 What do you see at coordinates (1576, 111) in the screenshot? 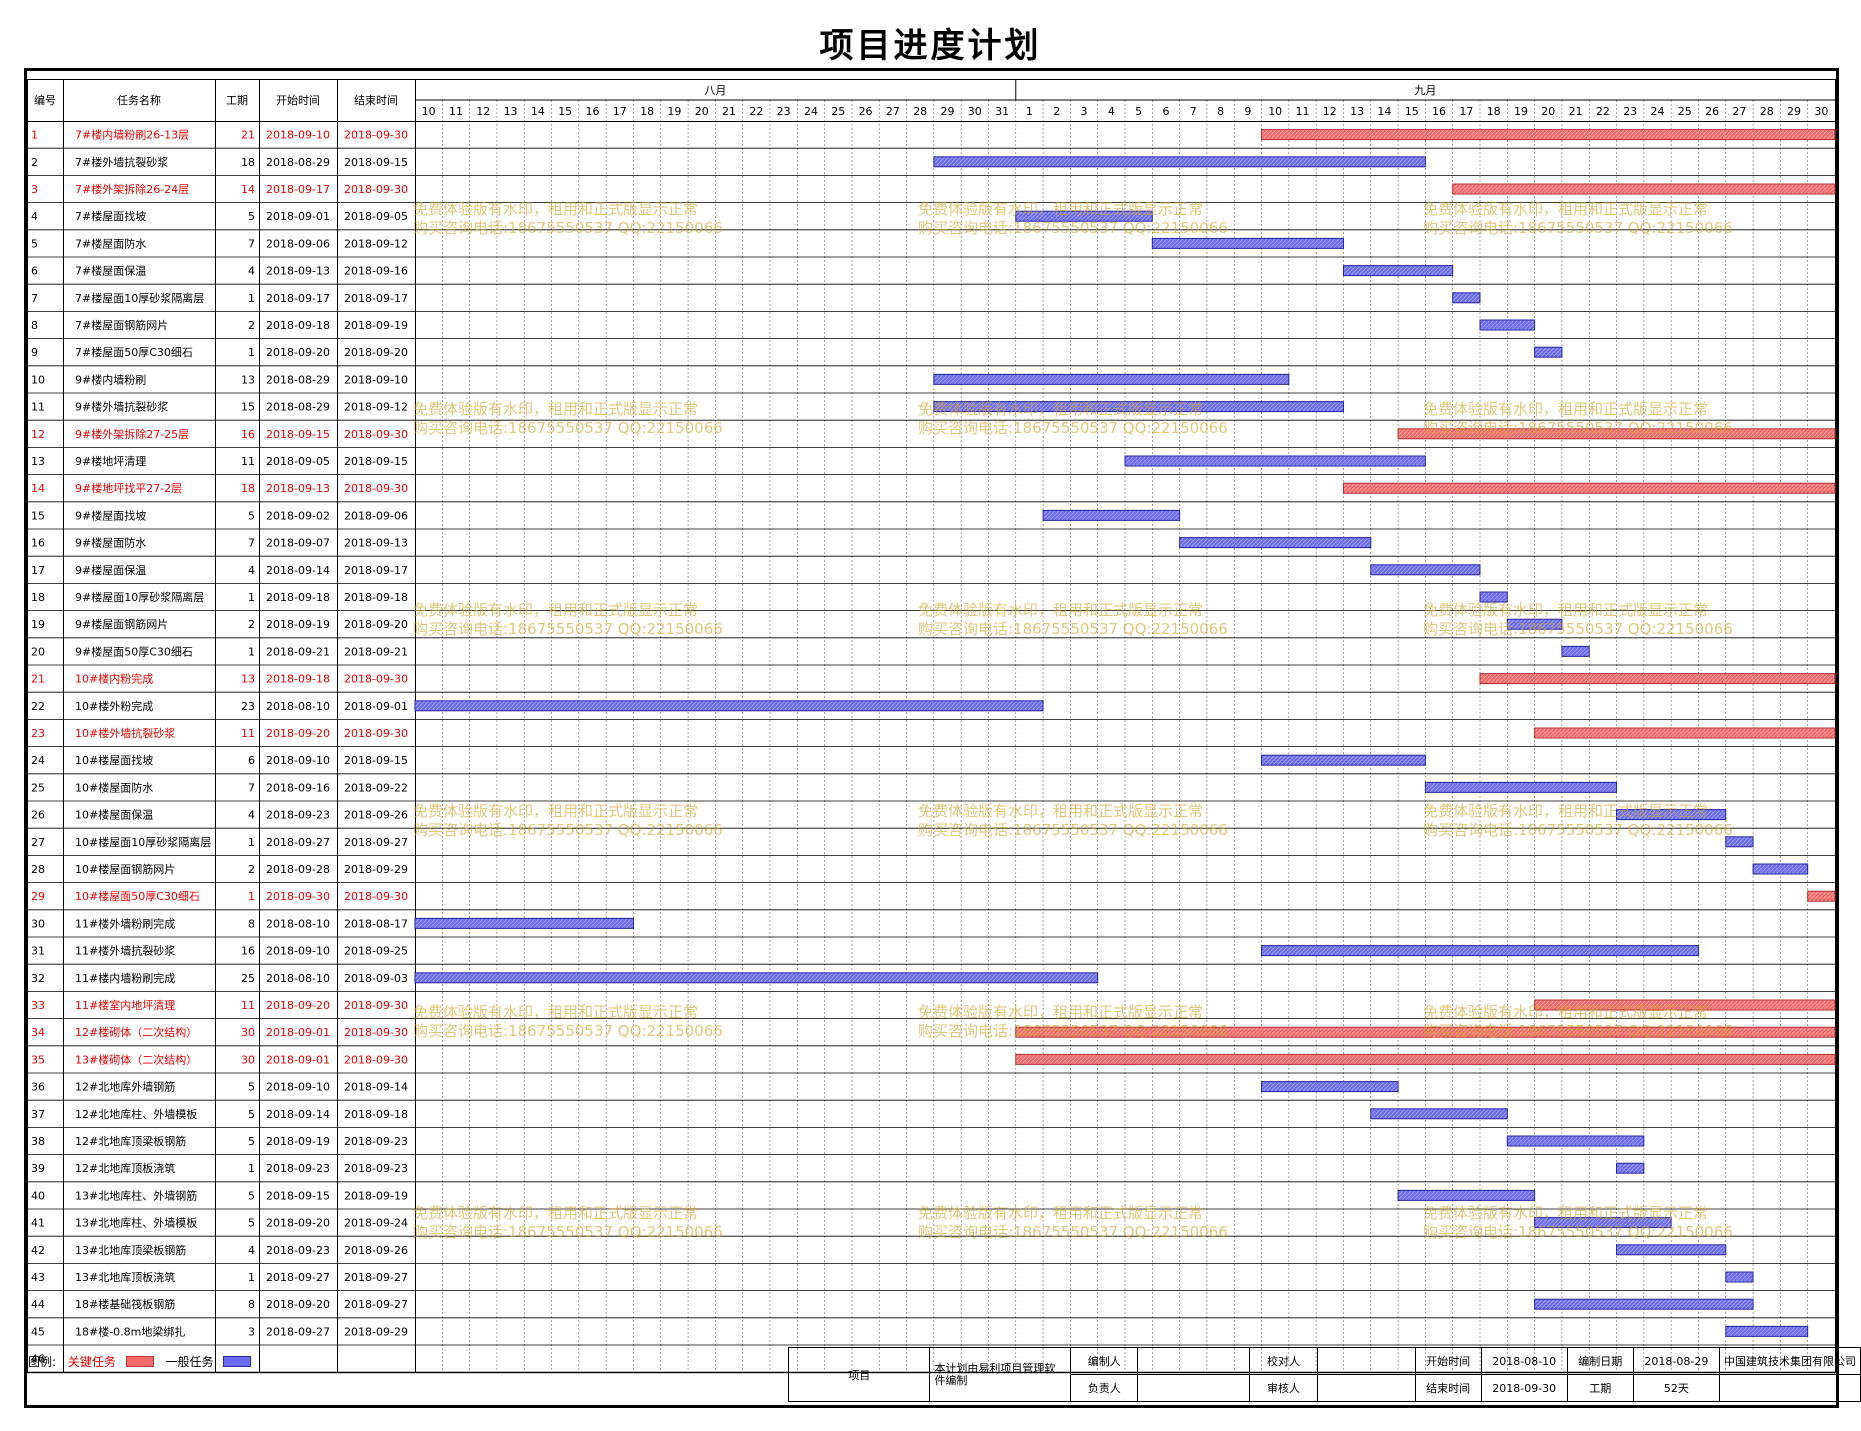
I see `day-label: 21` at bounding box center [1576, 111].